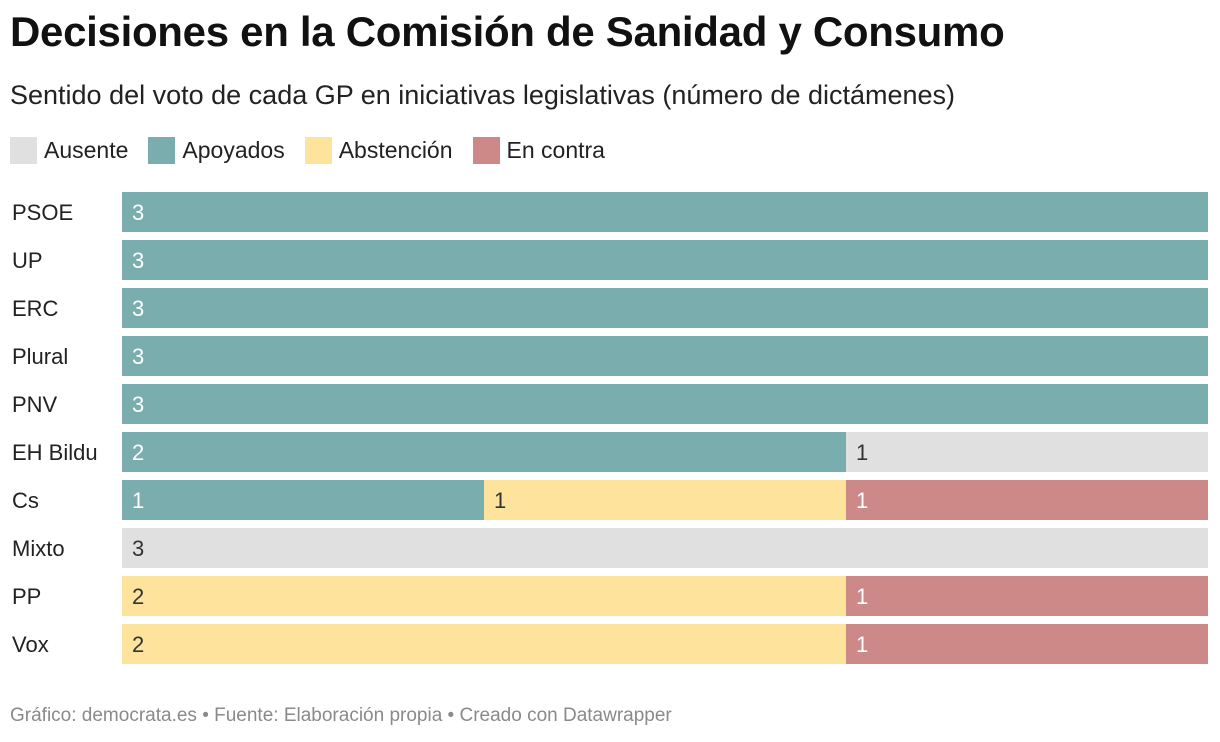  Describe the element at coordinates (40, 356) in the screenshot. I see `category-label-plural: Plural` at that location.